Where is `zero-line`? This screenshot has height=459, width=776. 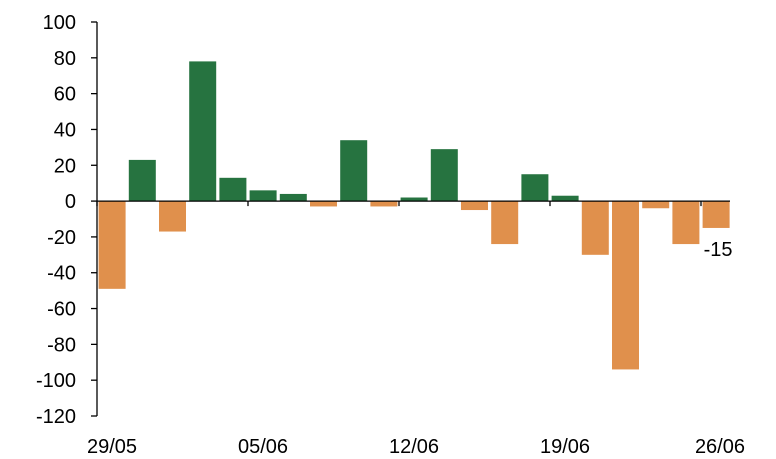
zero-line is located at coordinates (413, 203).